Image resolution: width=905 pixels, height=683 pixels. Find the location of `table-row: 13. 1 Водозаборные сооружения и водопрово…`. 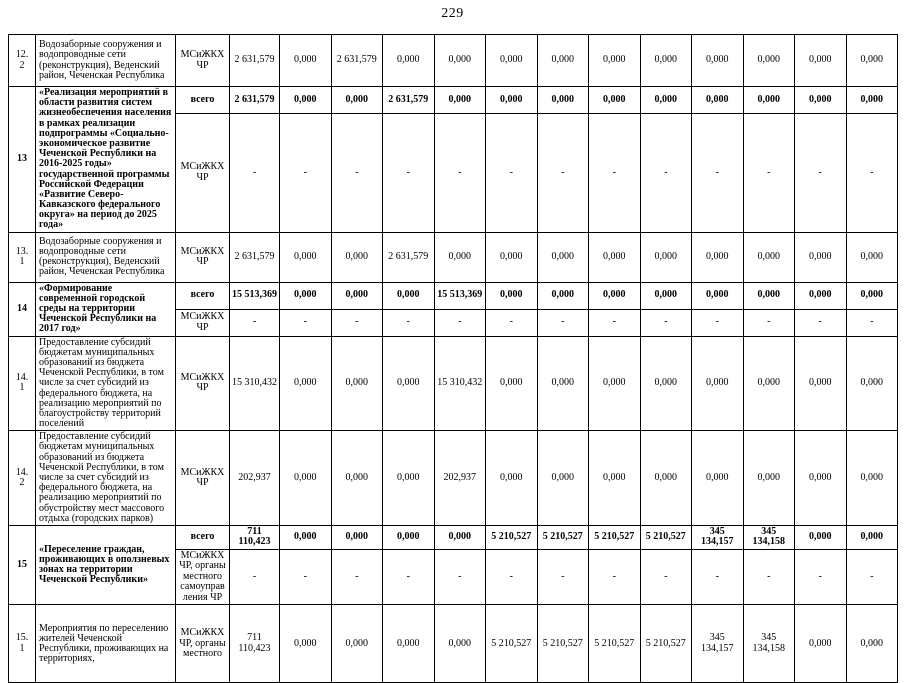

table-row: 13. 1 Водозаборные сооружения и водопрово… is located at coordinates (453, 257).